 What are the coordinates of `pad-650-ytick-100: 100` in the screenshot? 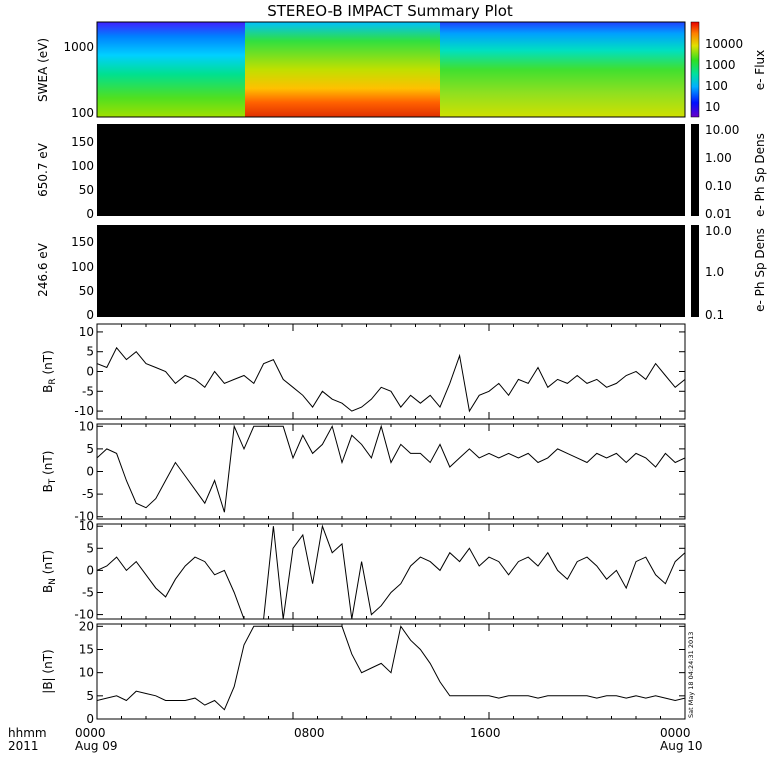 It's located at (82, 166).